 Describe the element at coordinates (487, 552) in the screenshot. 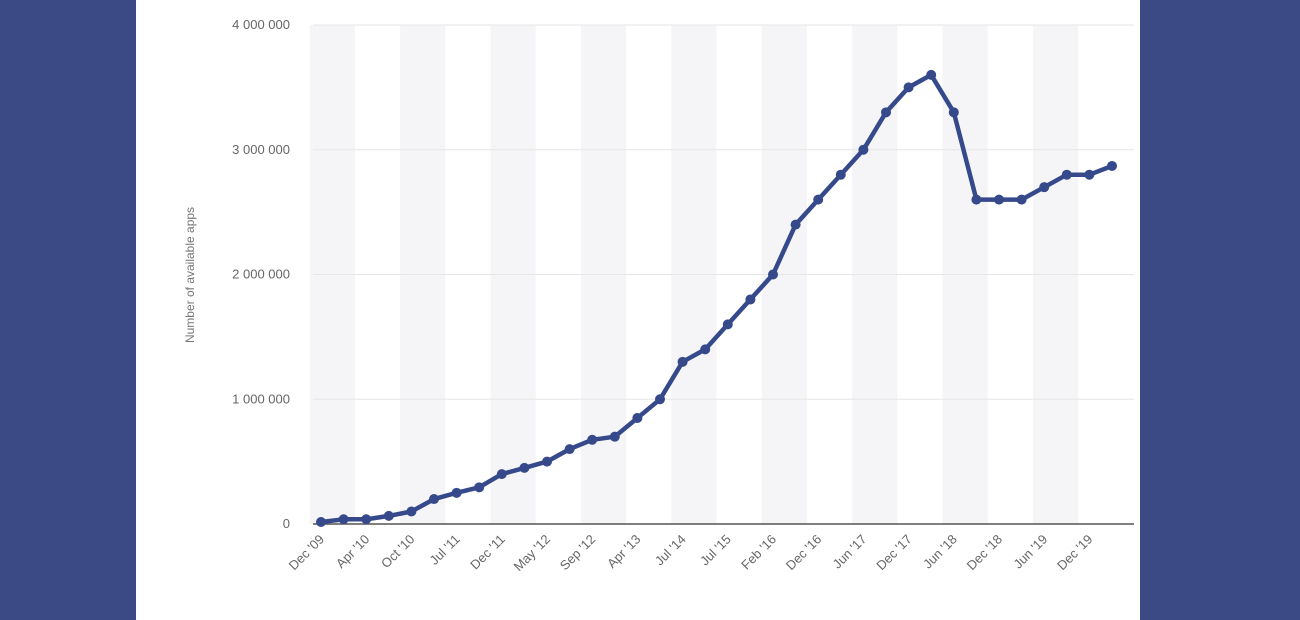

I see `x-tick-label: Dec '11` at that location.